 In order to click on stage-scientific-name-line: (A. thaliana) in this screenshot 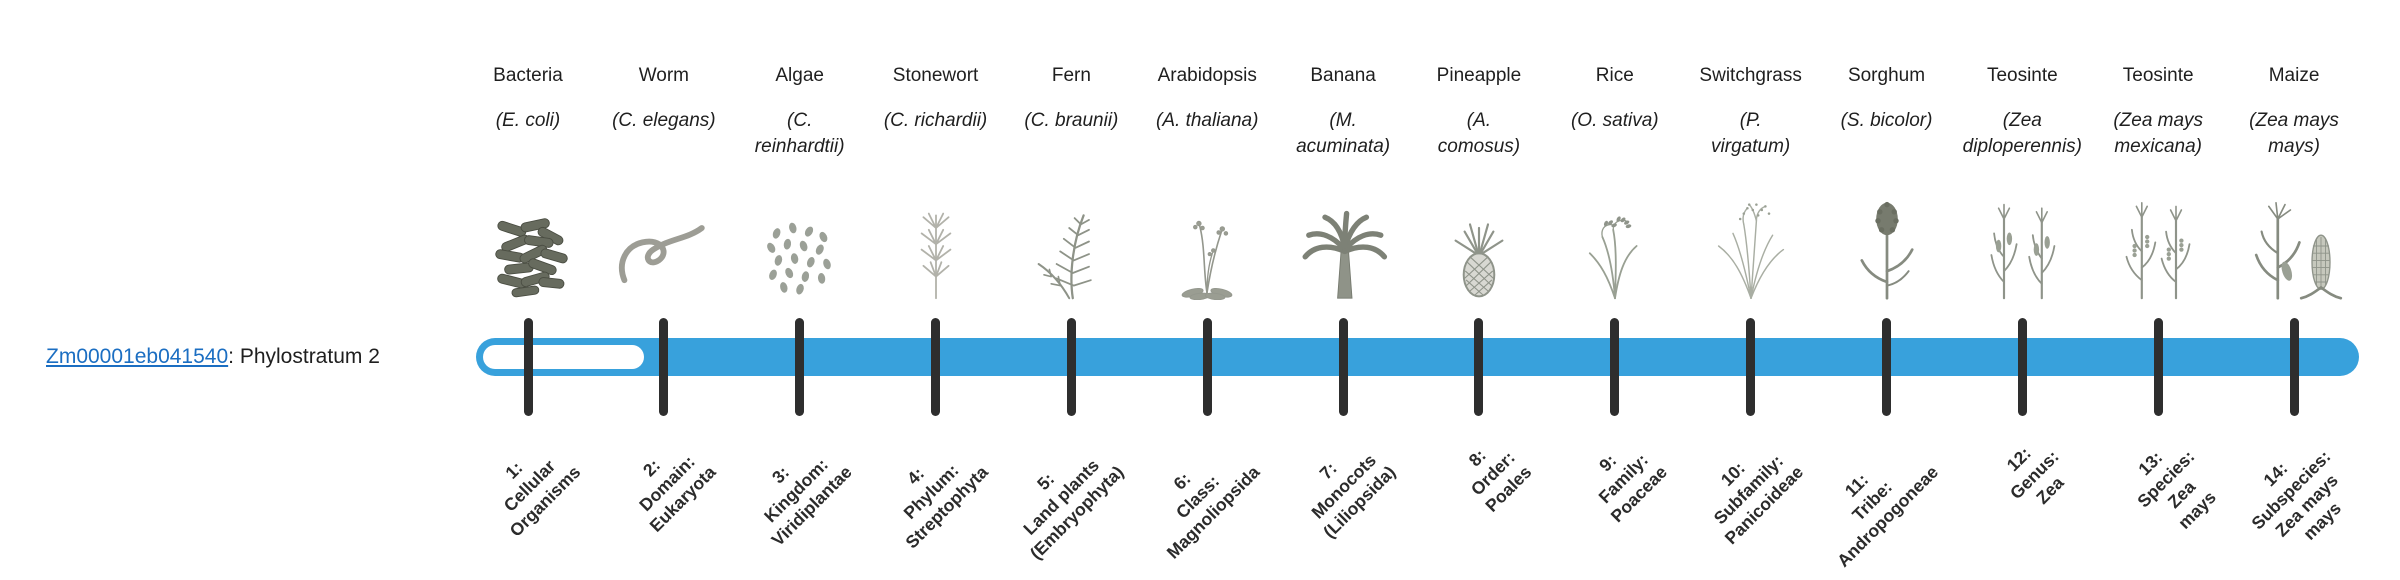, I will do `click(1207, 120)`.